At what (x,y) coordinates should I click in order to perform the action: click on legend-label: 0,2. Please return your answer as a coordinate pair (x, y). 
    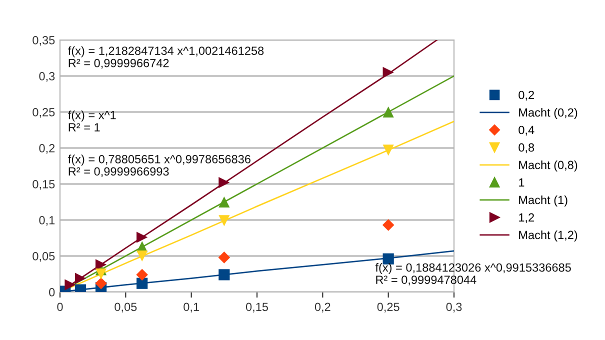
    Looking at the image, I should click on (526, 95).